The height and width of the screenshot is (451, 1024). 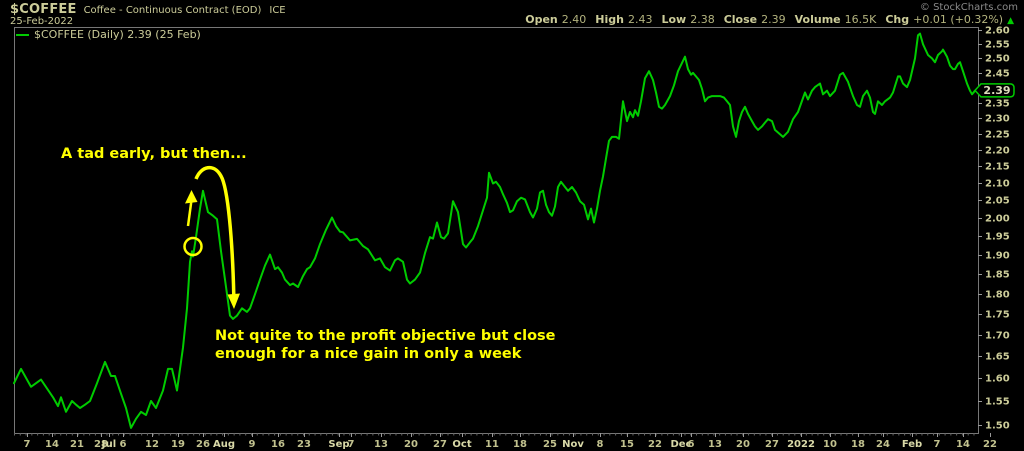 I want to click on x-axis-label: 12, so click(x=152, y=444).